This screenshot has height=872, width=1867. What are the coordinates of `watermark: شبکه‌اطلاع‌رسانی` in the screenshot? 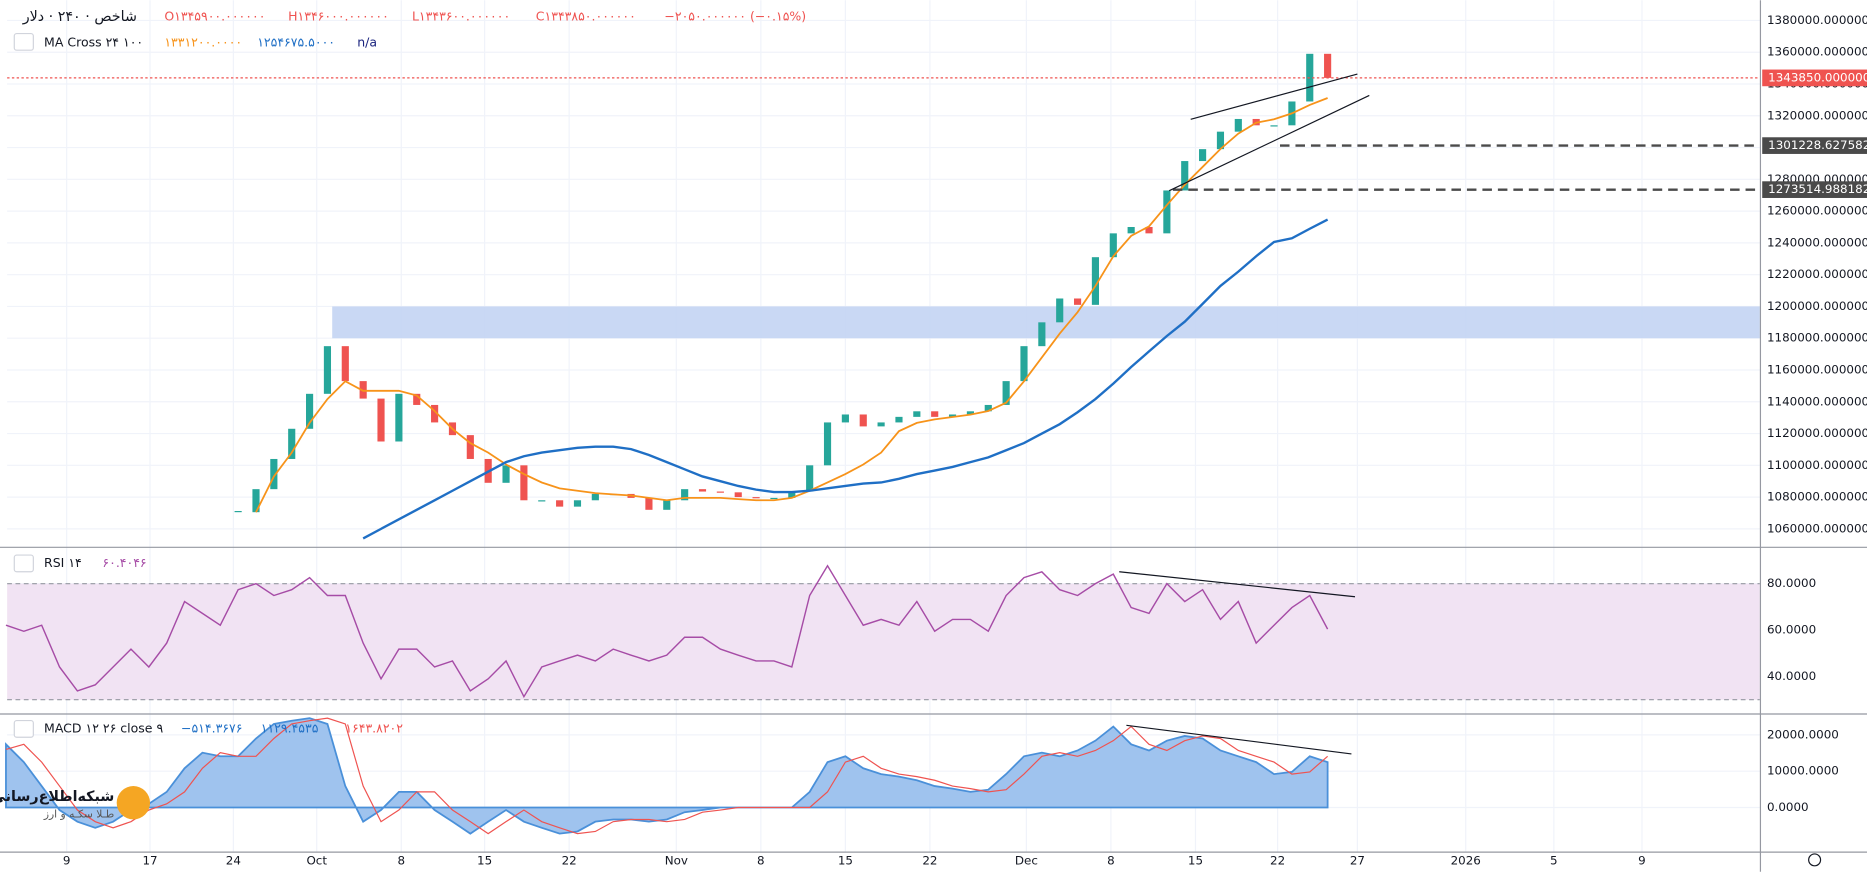 It's located at (57, 797).